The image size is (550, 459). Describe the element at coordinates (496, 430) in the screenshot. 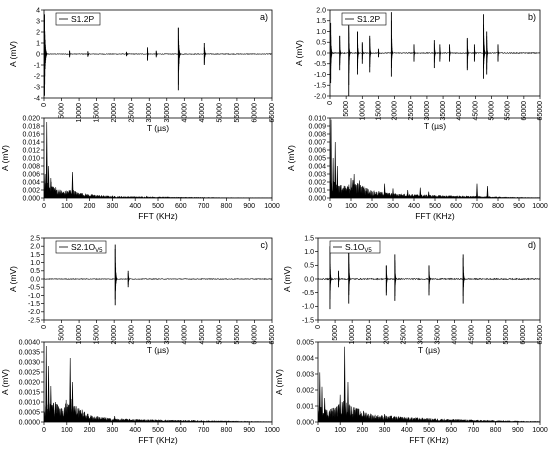

I see `x-tick-label: 800` at that location.